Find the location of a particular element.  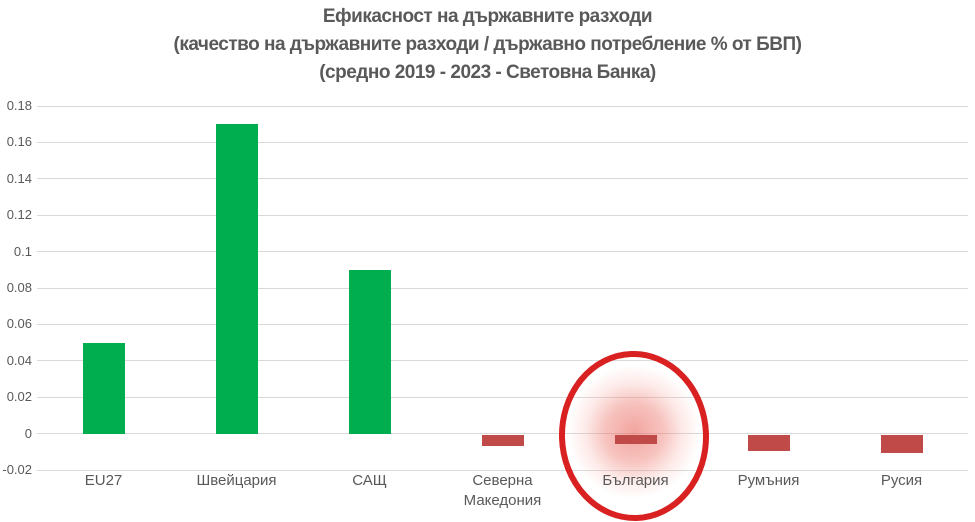

x-axis-label-румъния: Румъния is located at coordinates (768, 480).